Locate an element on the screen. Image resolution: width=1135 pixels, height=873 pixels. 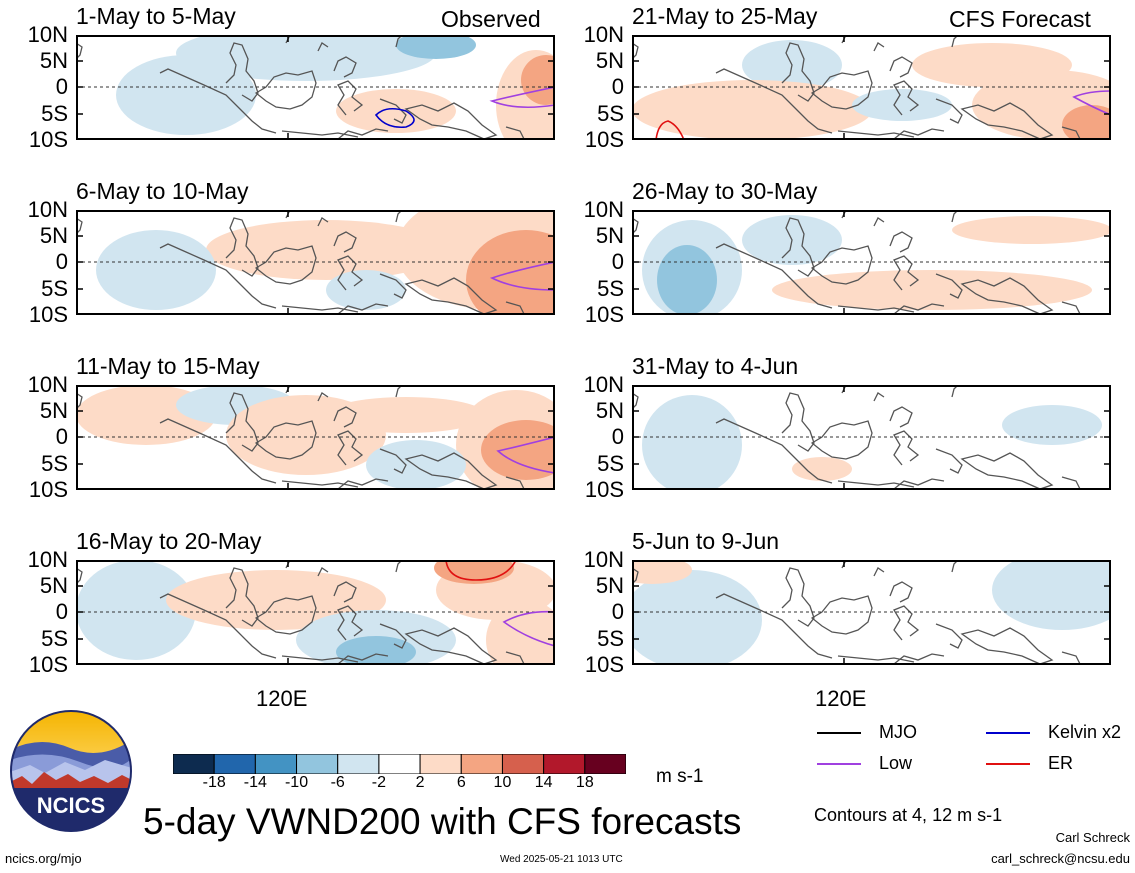
figure-title: 5-day VWND200 with CFS forecasts is located at coordinates (442, 821).